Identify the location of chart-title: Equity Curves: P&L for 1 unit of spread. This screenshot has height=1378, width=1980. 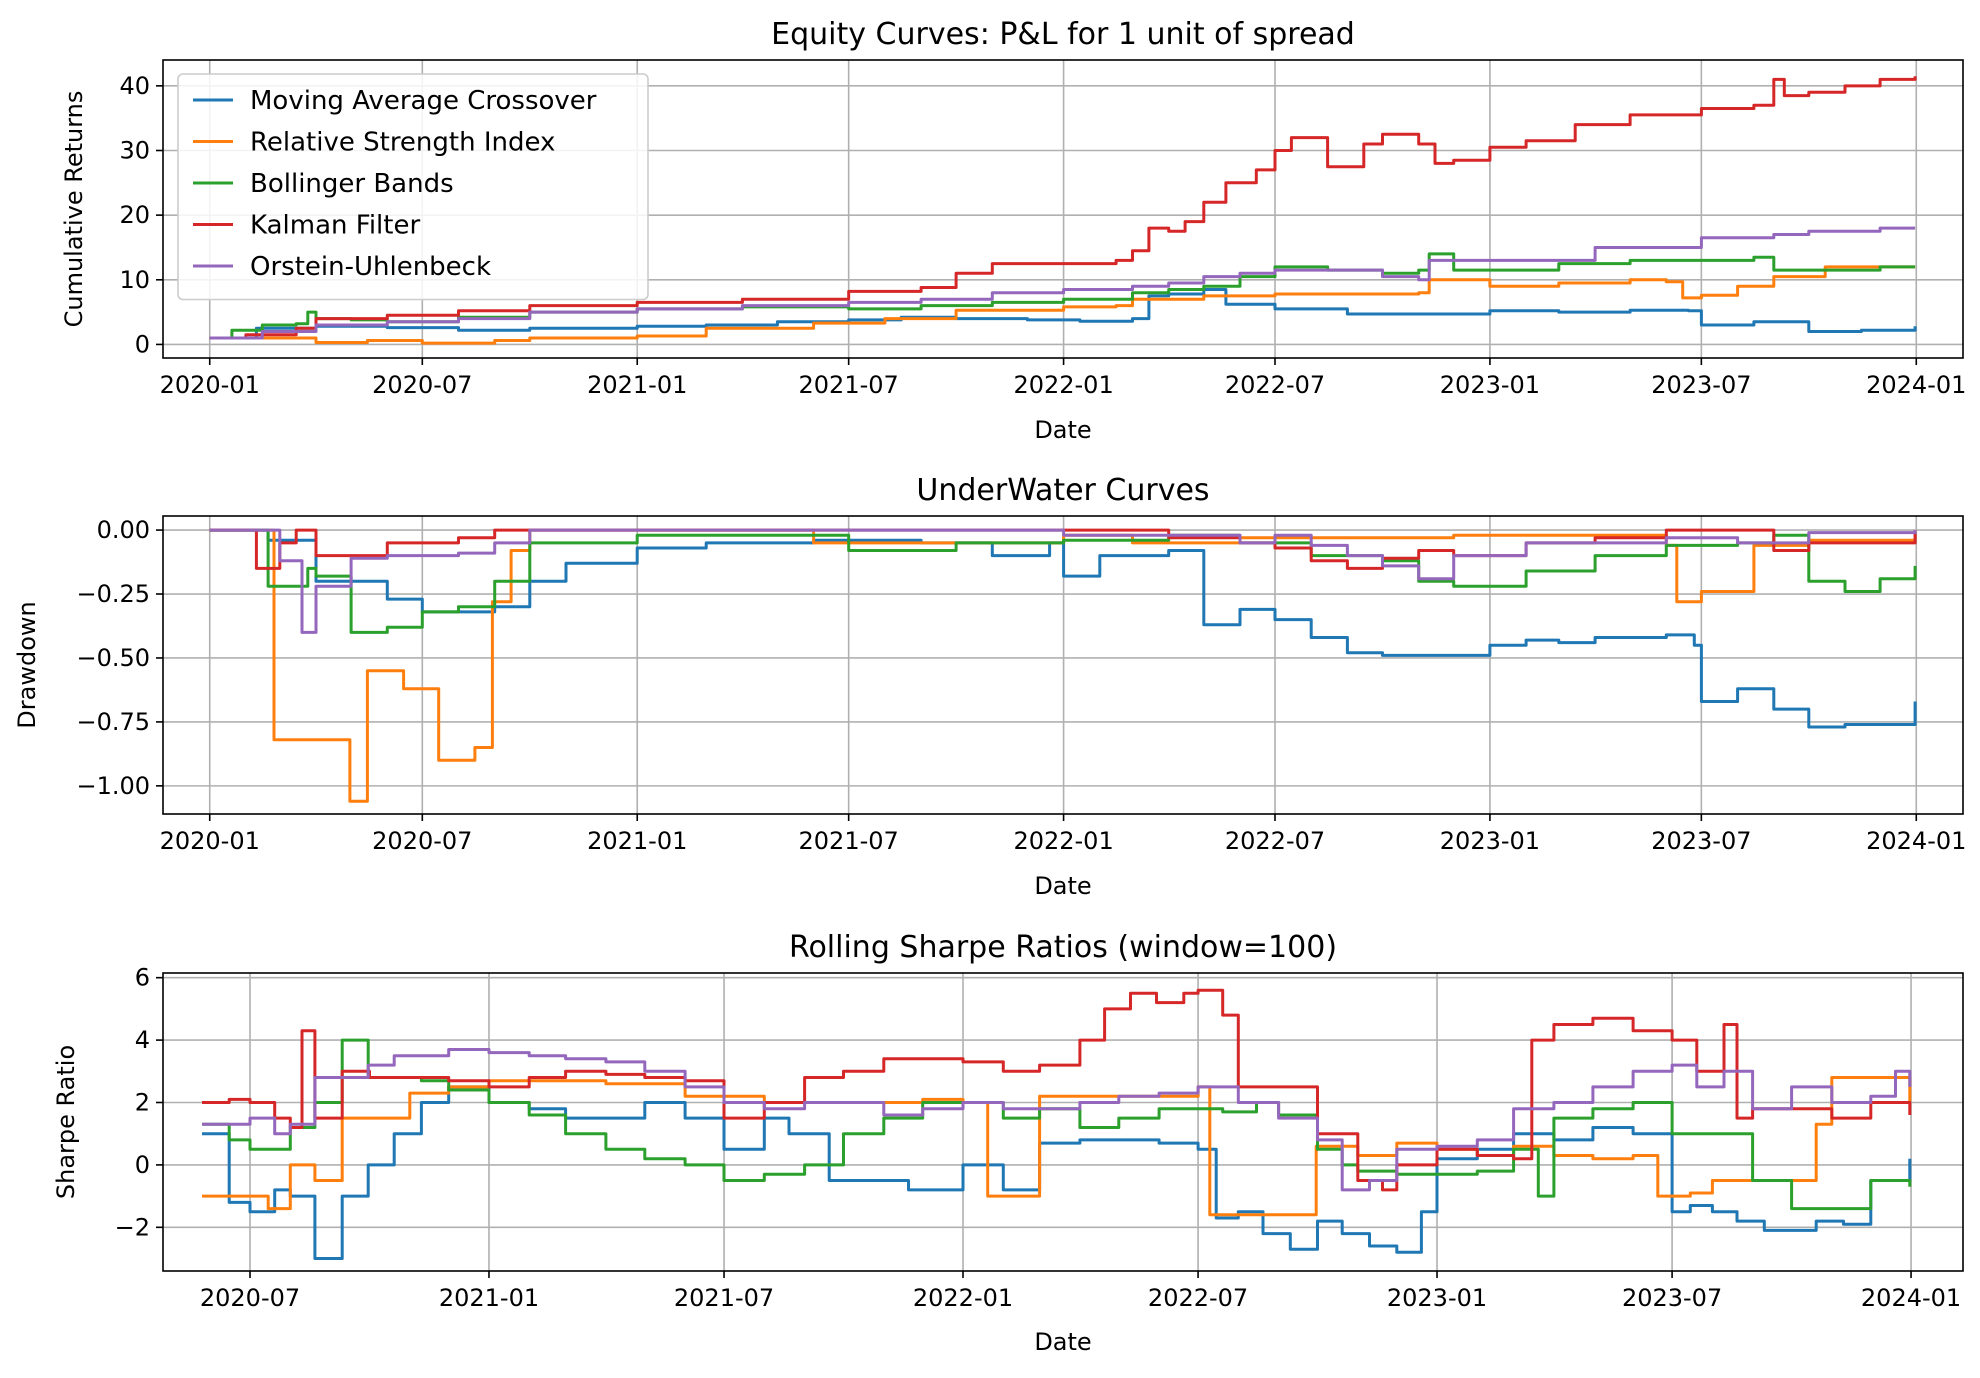
(1063, 34).